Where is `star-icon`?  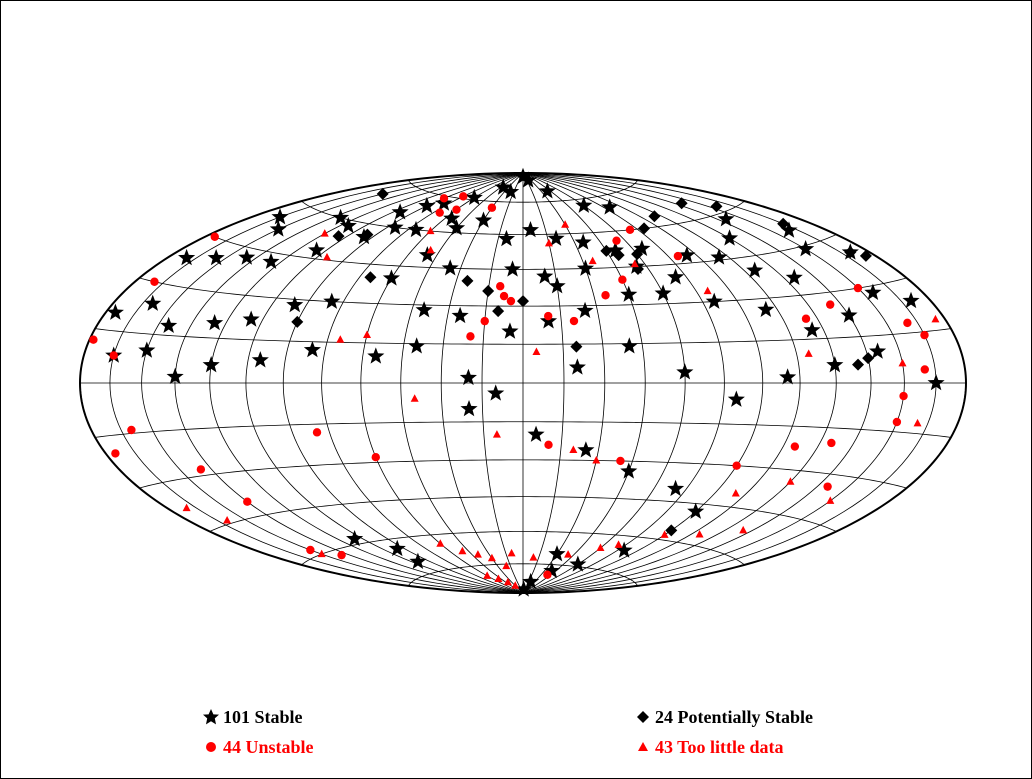 star-icon is located at coordinates (211, 717).